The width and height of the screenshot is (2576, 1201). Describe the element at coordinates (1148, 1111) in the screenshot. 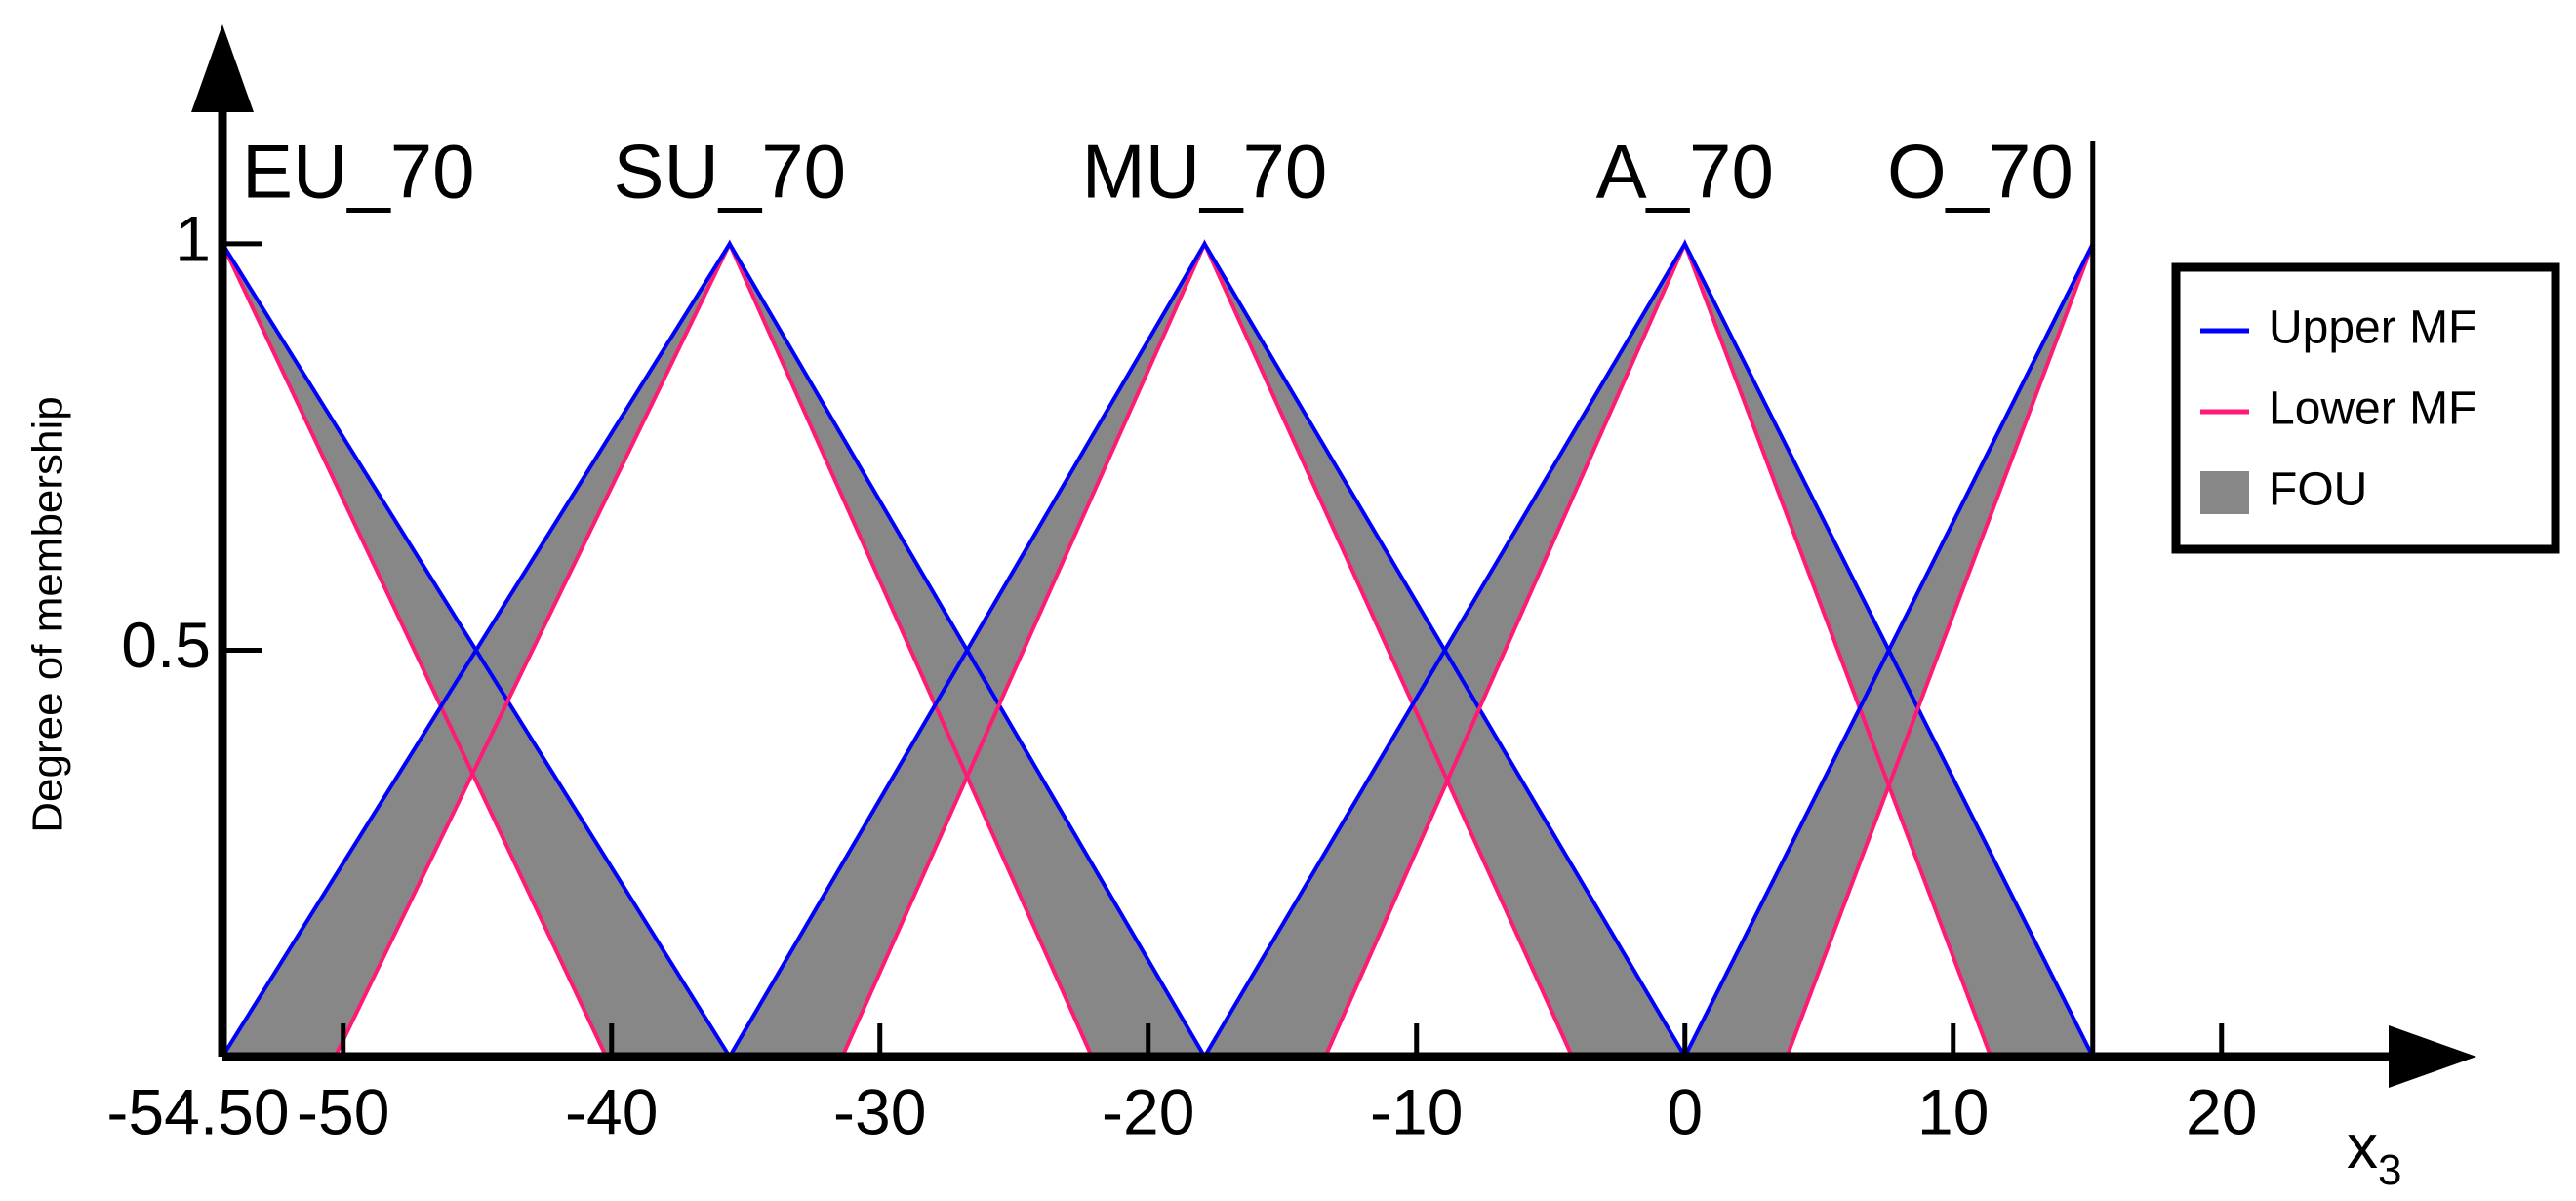

I see `x-tick-label: -20` at that location.